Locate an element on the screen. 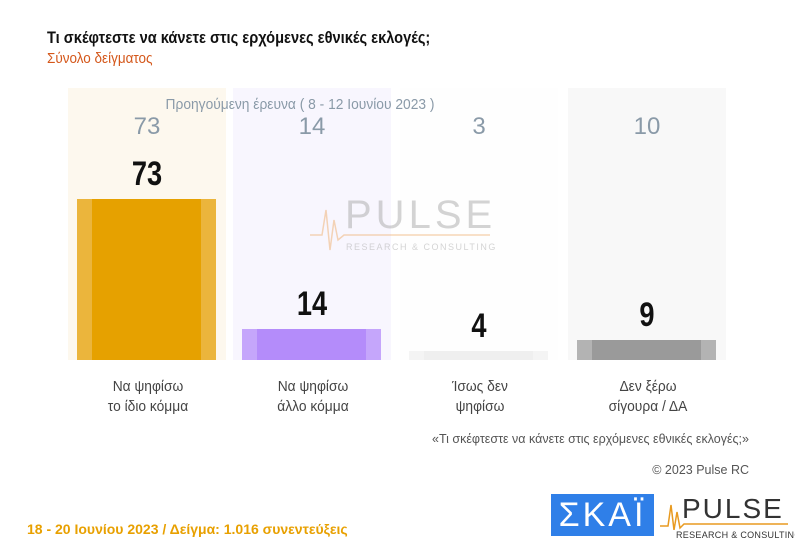 Image resolution: width=795 pixels, height=554 pixels. previous-value-label: 73 is located at coordinates (147, 126).